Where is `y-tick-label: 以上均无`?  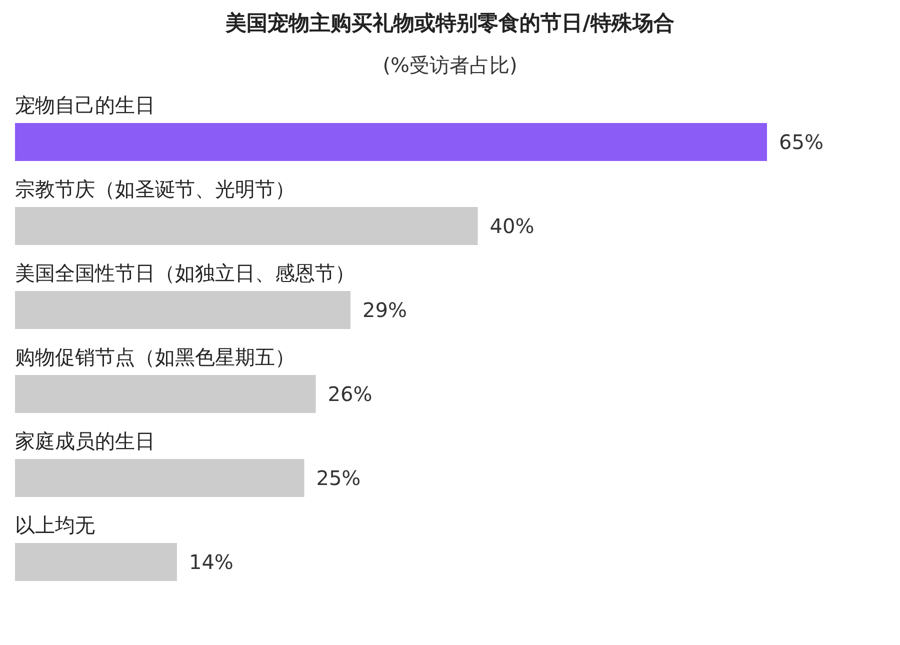
y-tick-label: 以上均无 is located at coordinates (55, 525).